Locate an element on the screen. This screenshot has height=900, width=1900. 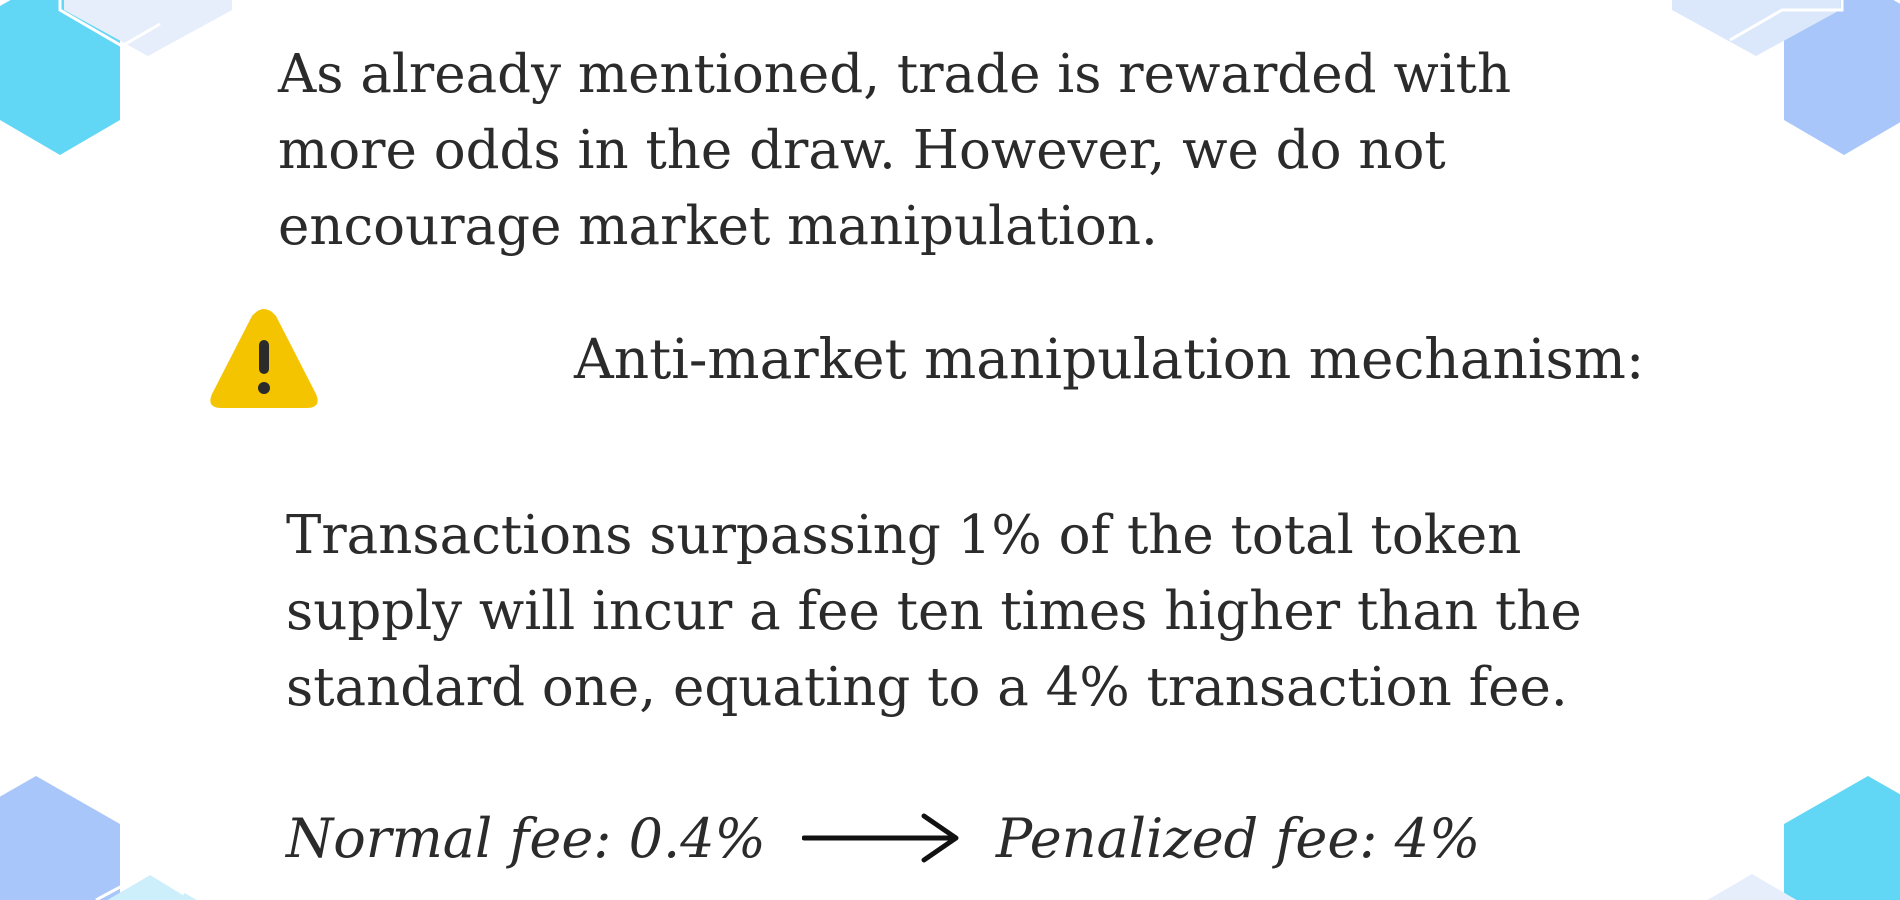
penalized-fee-label: Penalized fee: 4% is located at coordinates (1238, 838).